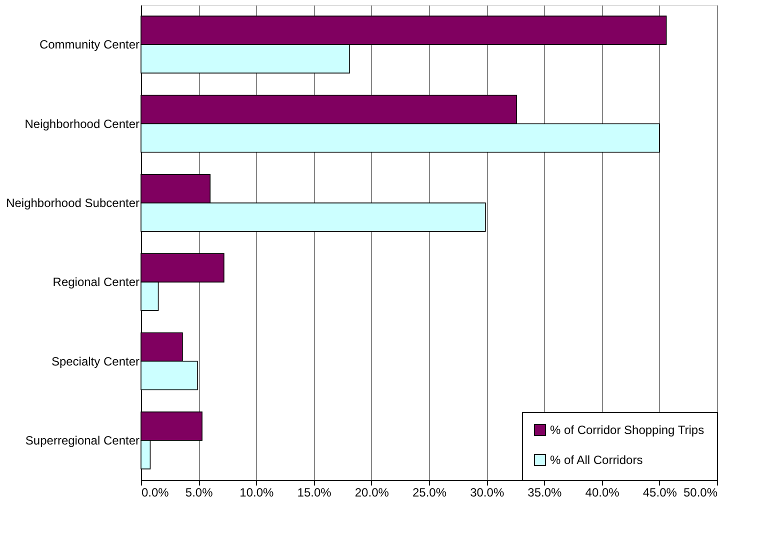 Image resolution: width=769 pixels, height=534 pixels. What do you see at coordinates (429, 493) in the screenshot?
I see `x-tick-label: 25.0%` at bounding box center [429, 493].